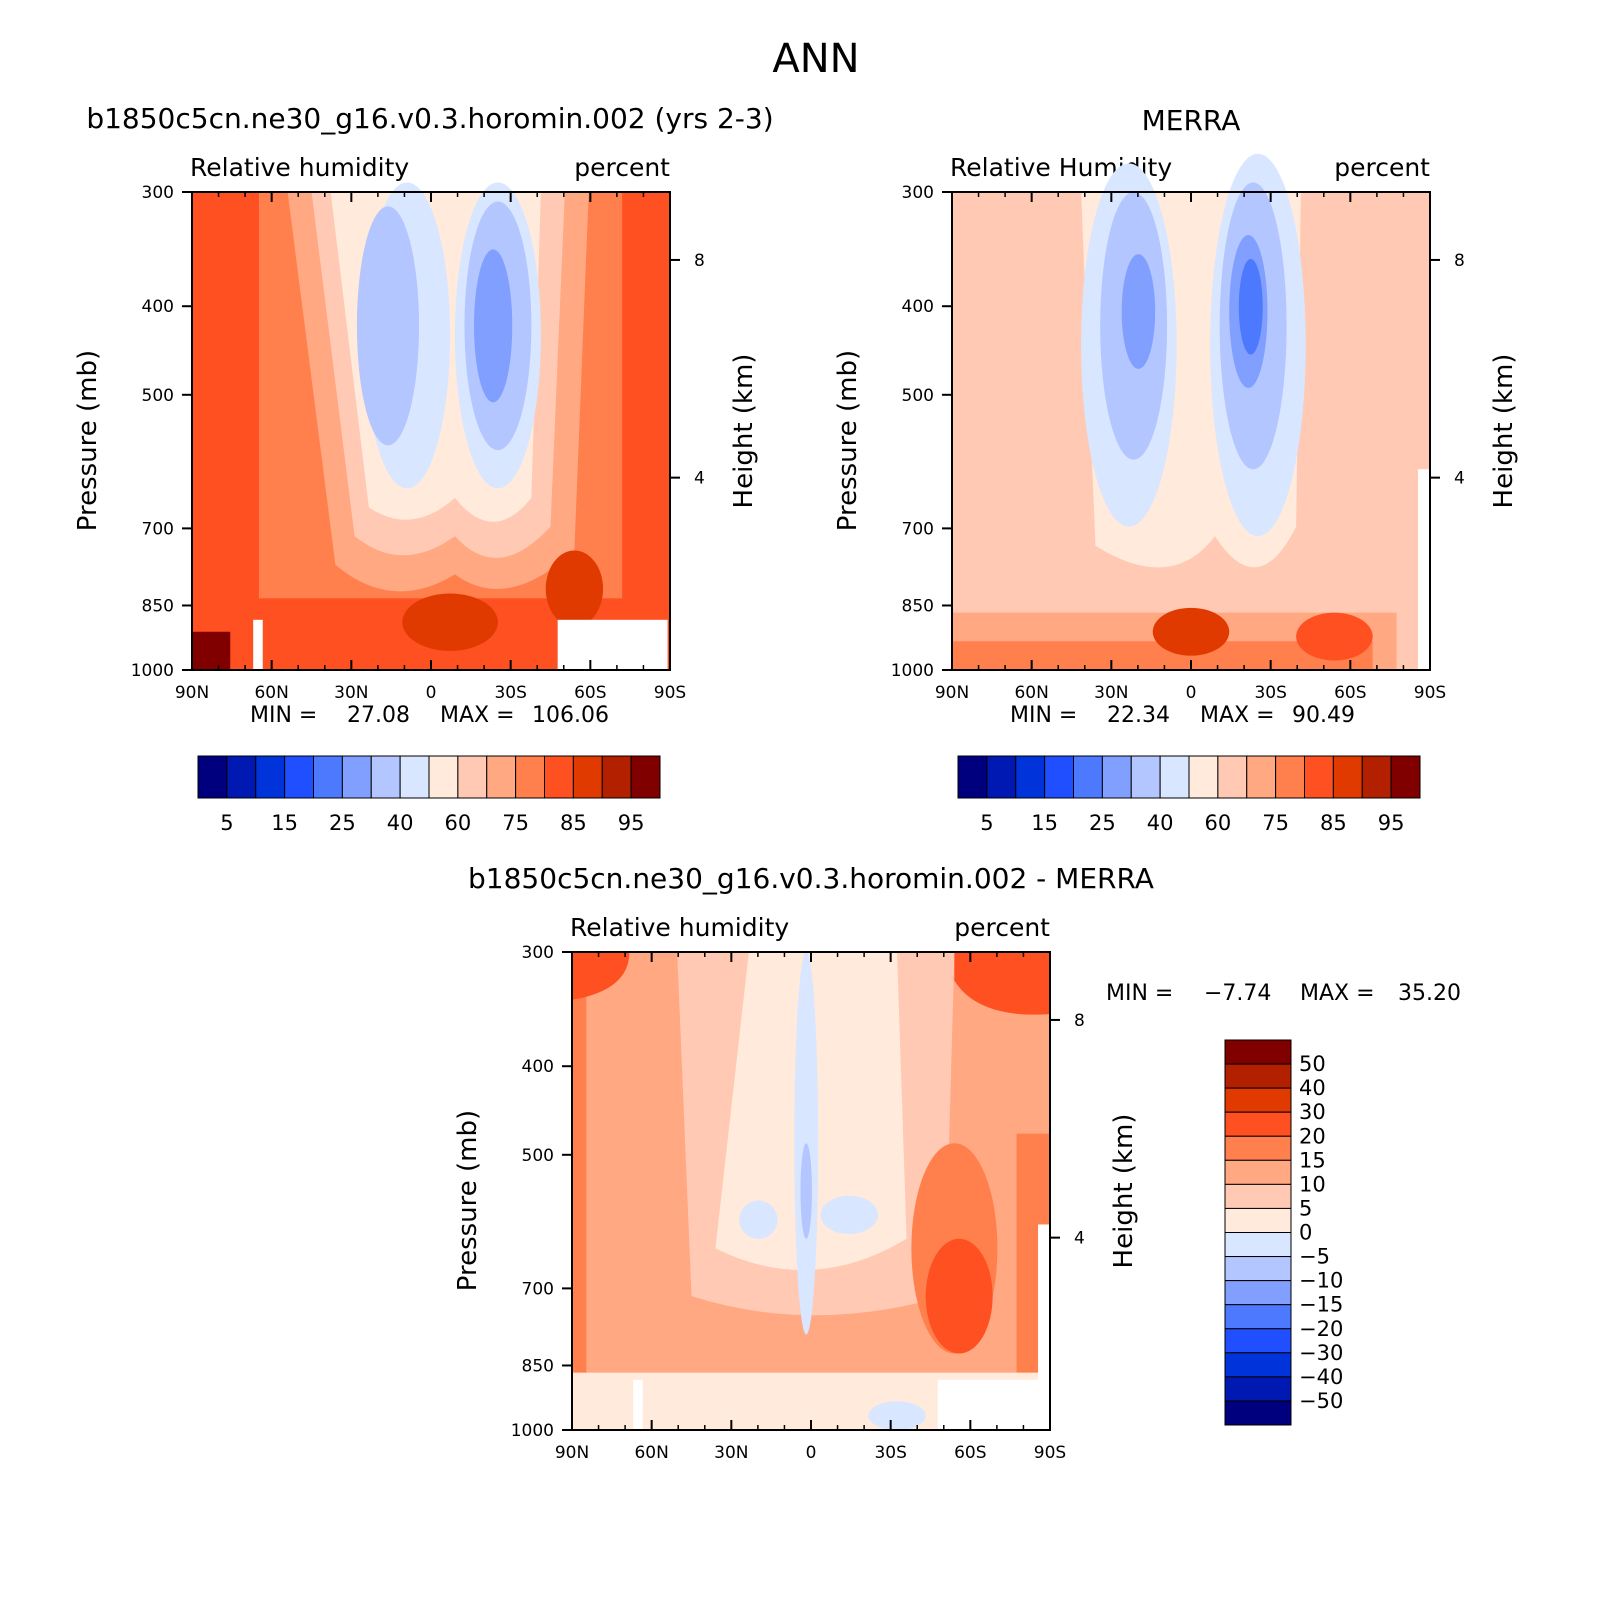 The width and height of the screenshot is (1613, 1616). What do you see at coordinates (815, 59) in the screenshot?
I see `main-title: ANN` at bounding box center [815, 59].